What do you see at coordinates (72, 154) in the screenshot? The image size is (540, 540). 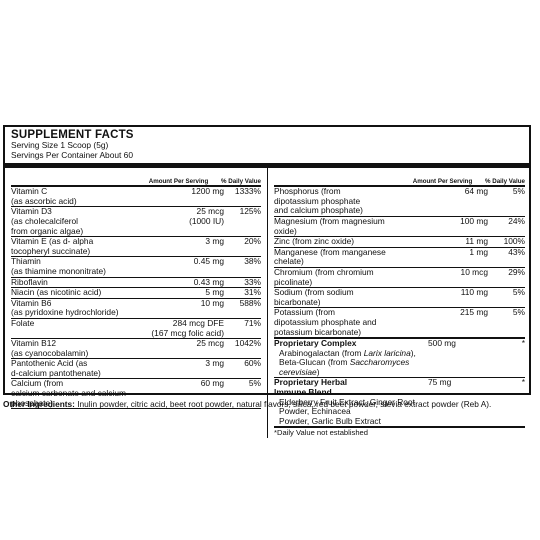 I see `servings-per-container: Servings Per Container About 60` at bounding box center [72, 154].